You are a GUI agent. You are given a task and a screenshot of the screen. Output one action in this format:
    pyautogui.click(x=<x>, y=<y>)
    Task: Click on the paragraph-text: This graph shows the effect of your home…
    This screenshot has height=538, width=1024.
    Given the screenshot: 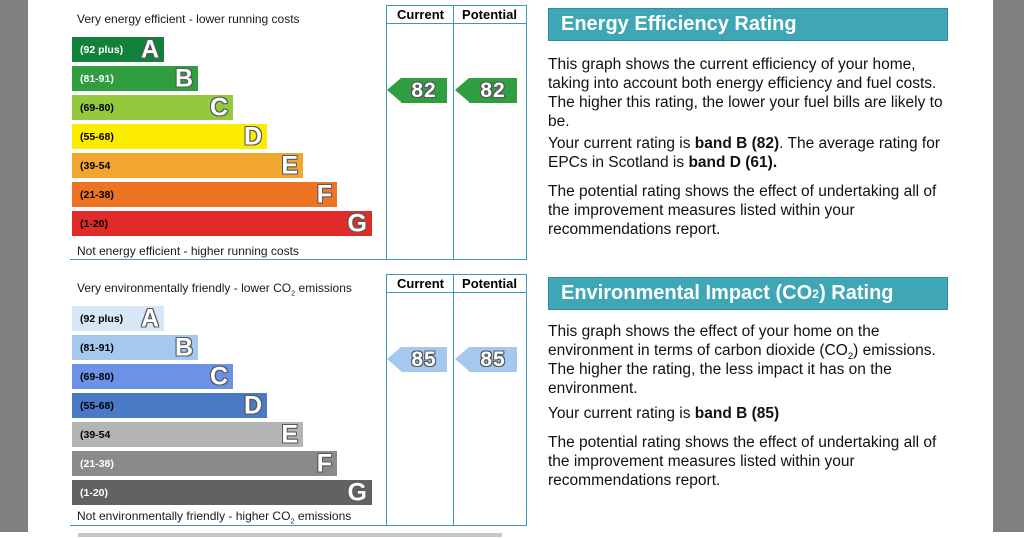 What is the action you would take?
    pyautogui.click(x=714, y=341)
    